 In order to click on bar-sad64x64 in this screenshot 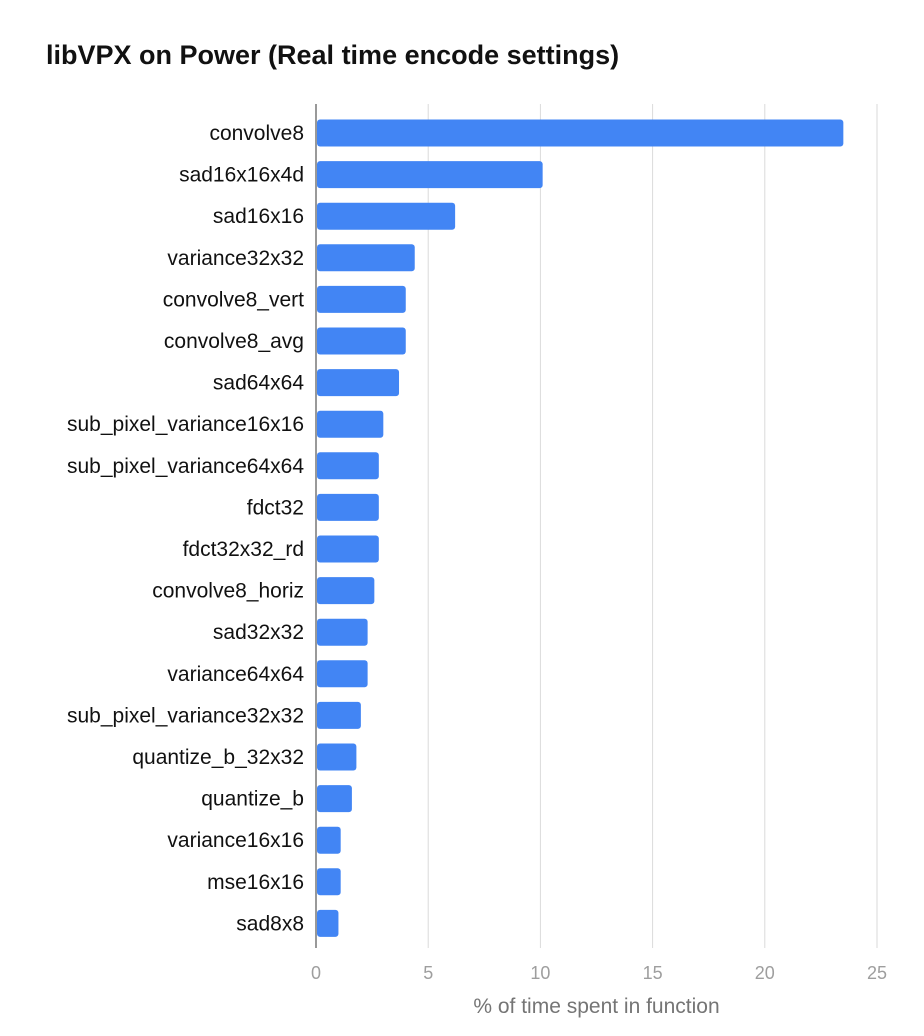, I will do `click(358, 383)`.